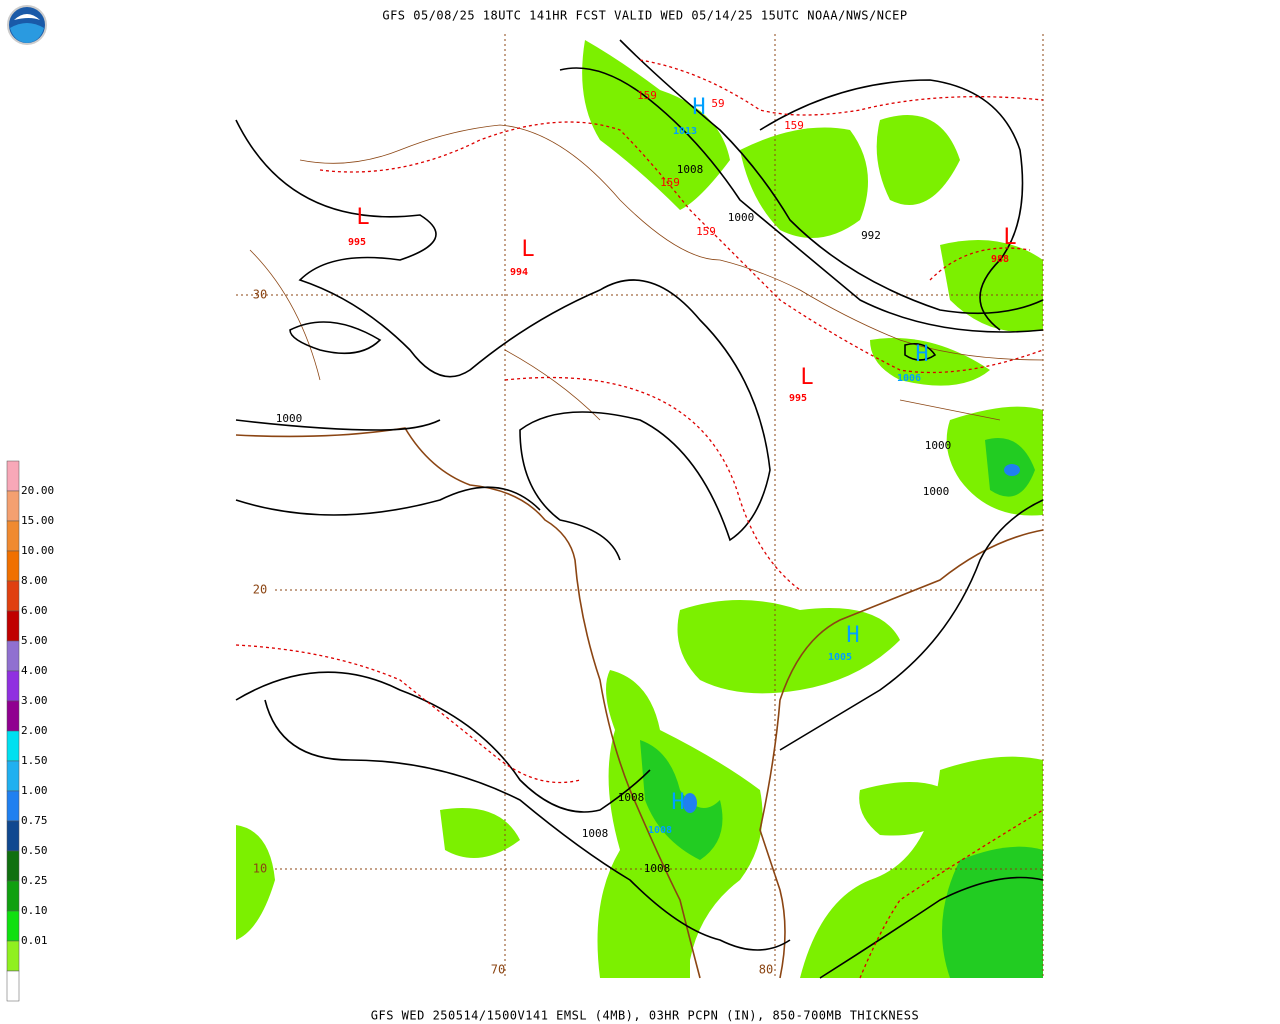  I want to click on pressure-center-value: 1006, so click(909, 378).